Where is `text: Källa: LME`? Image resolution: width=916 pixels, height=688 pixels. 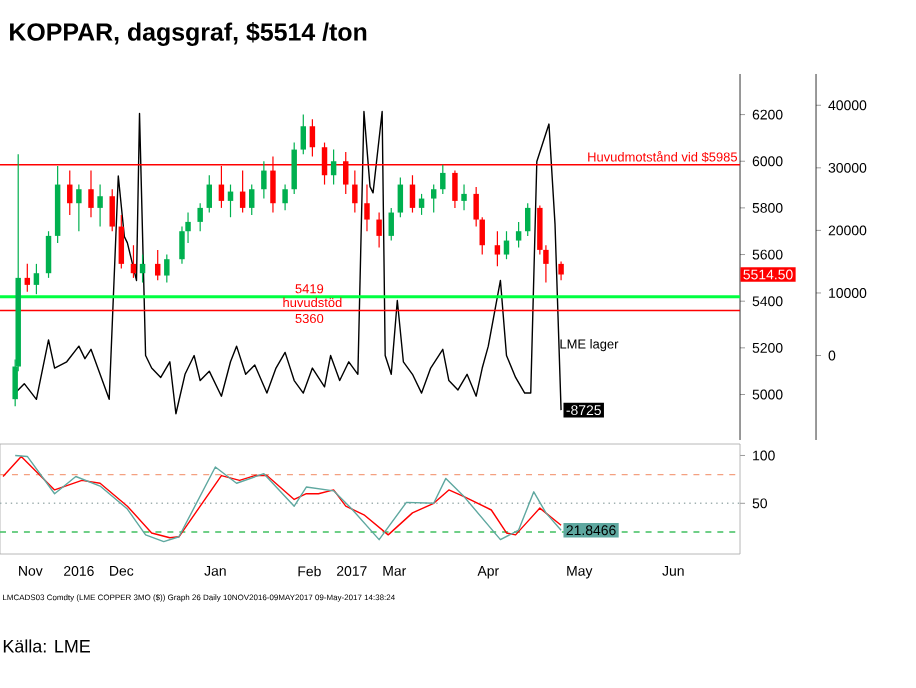
text: Källa: LME is located at coordinates (46, 646).